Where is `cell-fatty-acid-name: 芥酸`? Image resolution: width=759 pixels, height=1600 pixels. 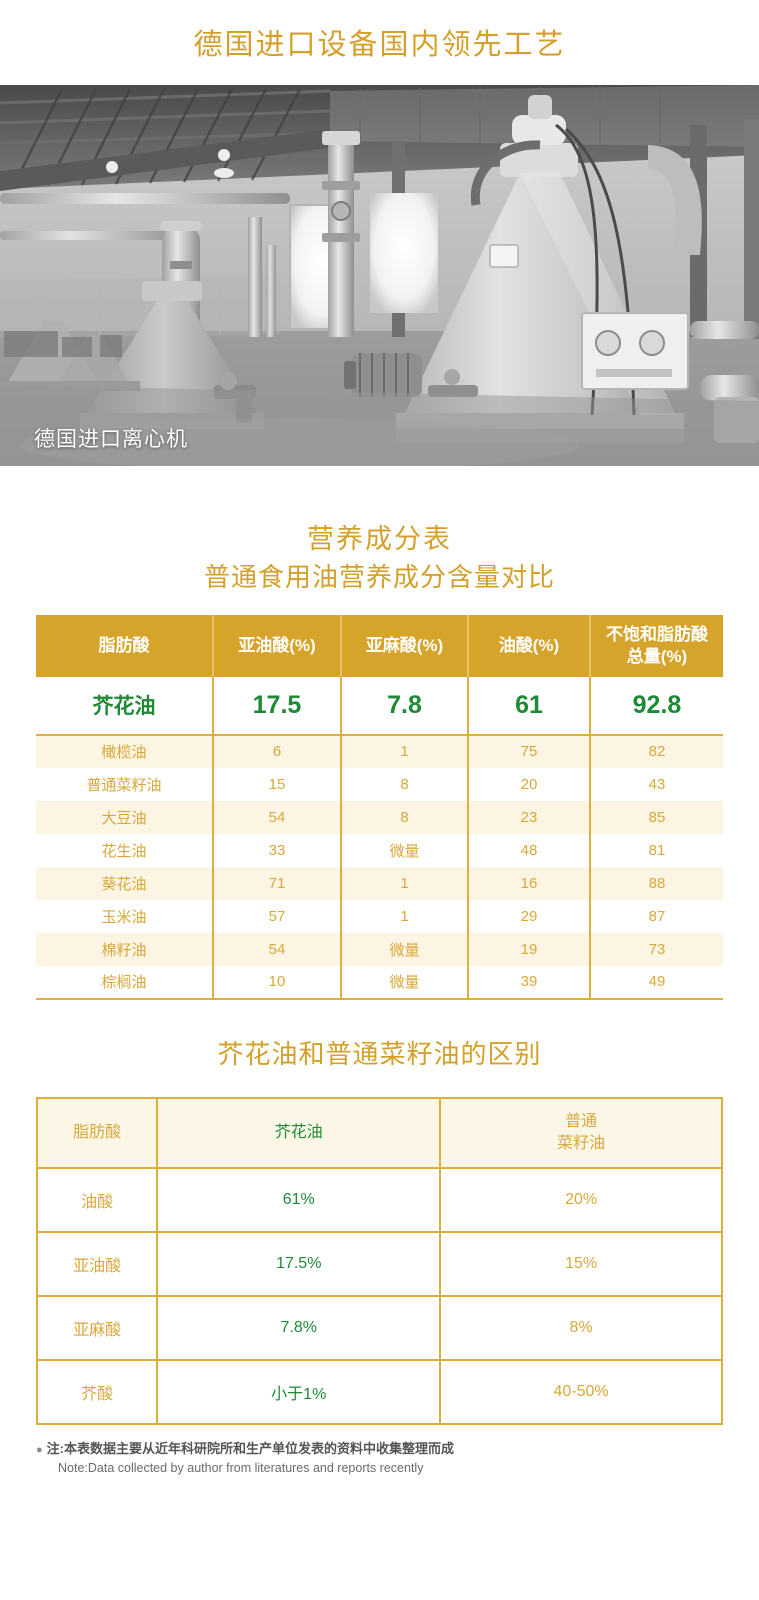
cell-fatty-acid-name: 芥酸 is located at coordinates (97, 1391).